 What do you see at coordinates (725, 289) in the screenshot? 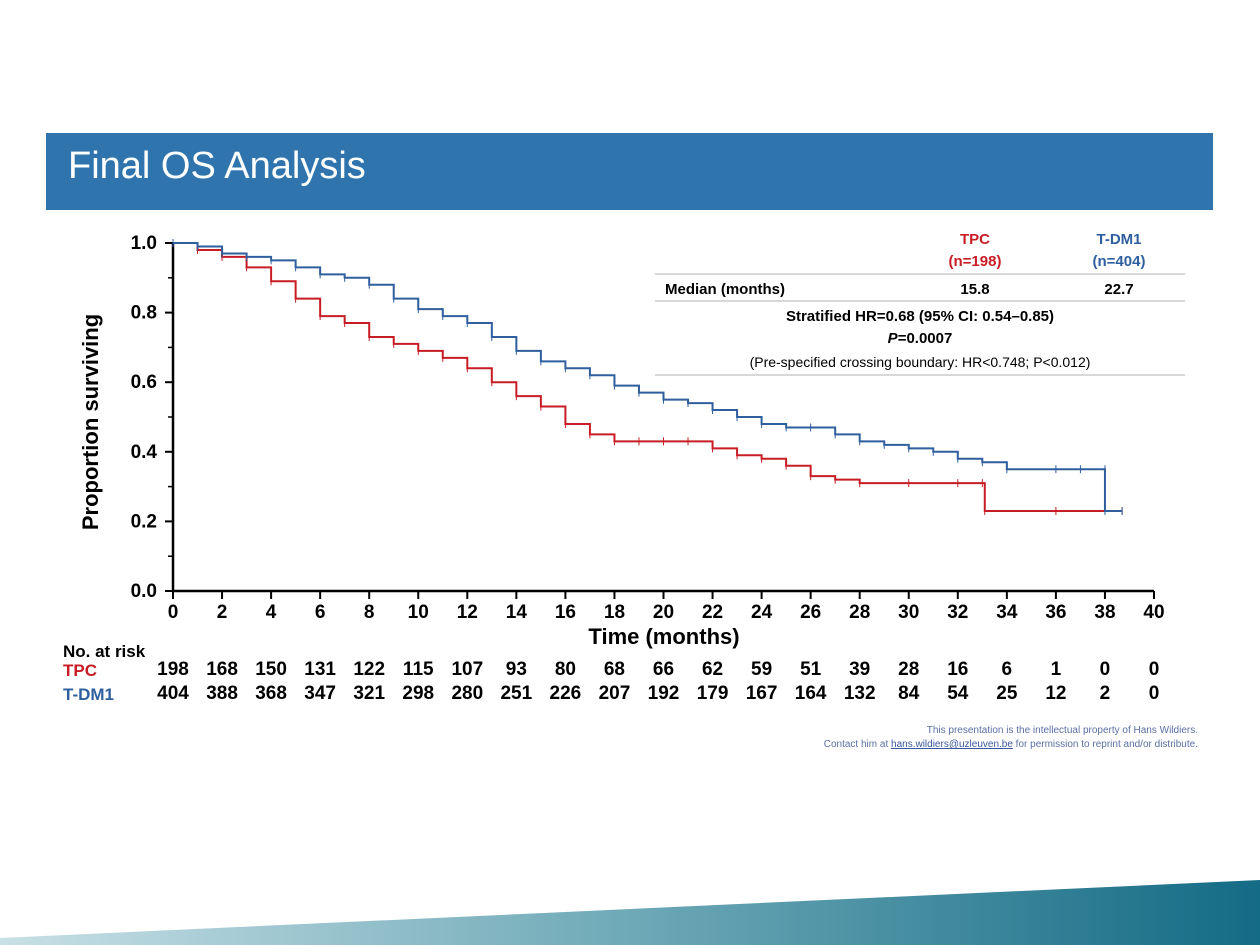
I see `median-label: Median (months)` at bounding box center [725, 289].